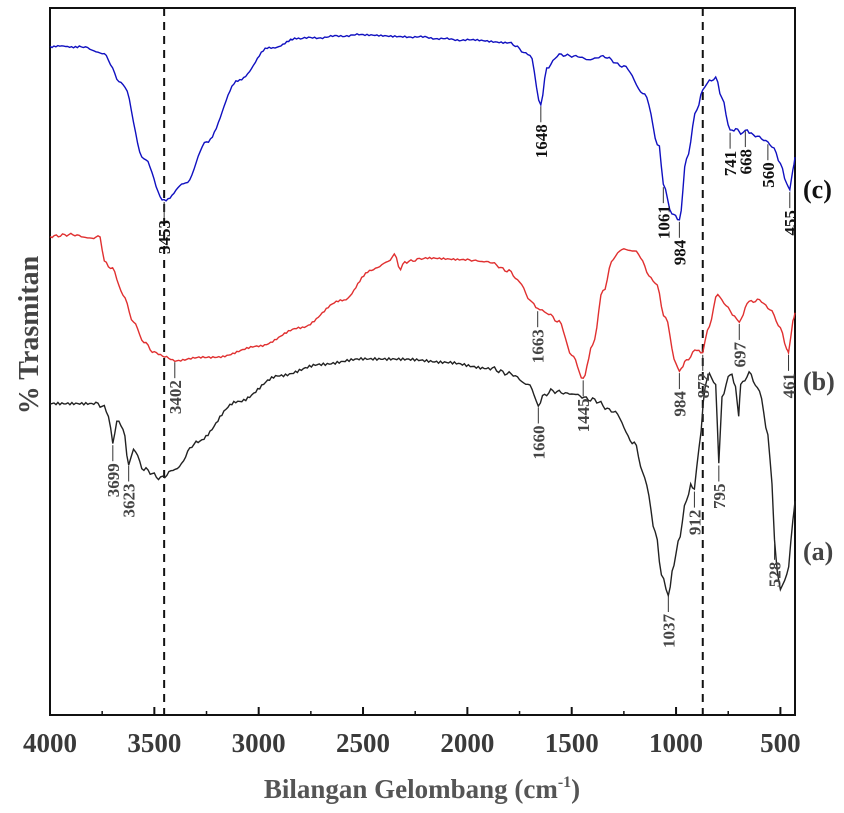  What do you see at coordinates (818, 551) in the screenshot?
I see `series-tag: (a)` at bounding box center [818, 551].